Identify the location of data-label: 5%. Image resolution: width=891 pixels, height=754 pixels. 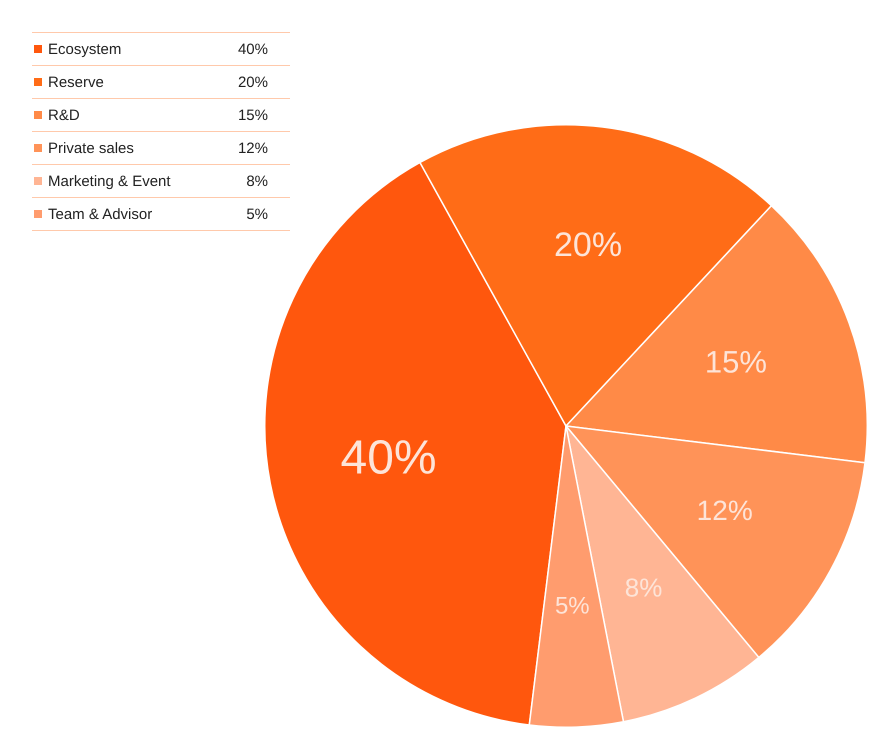
(572, 606).